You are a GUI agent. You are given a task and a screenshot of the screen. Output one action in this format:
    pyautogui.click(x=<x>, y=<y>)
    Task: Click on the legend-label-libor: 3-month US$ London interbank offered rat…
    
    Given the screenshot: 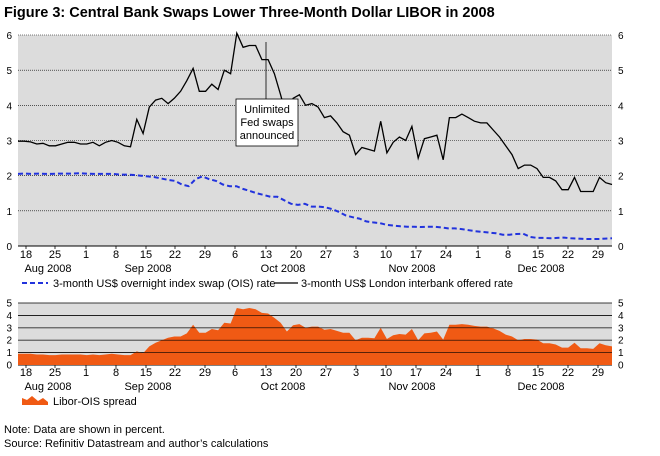 What is the action you would take?
    pyautogui.click(x=407, y=284)
    